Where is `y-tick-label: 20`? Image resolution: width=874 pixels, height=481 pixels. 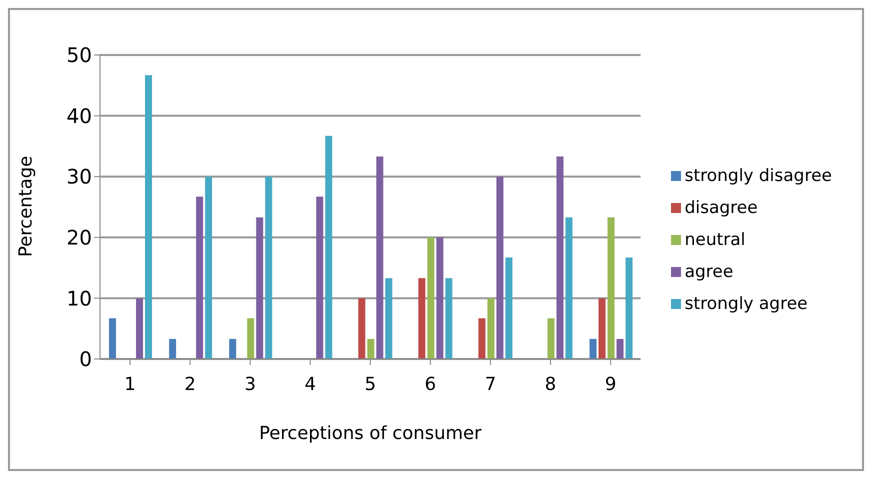 y-tick-label: 20 is located at coordinates (79, 238).